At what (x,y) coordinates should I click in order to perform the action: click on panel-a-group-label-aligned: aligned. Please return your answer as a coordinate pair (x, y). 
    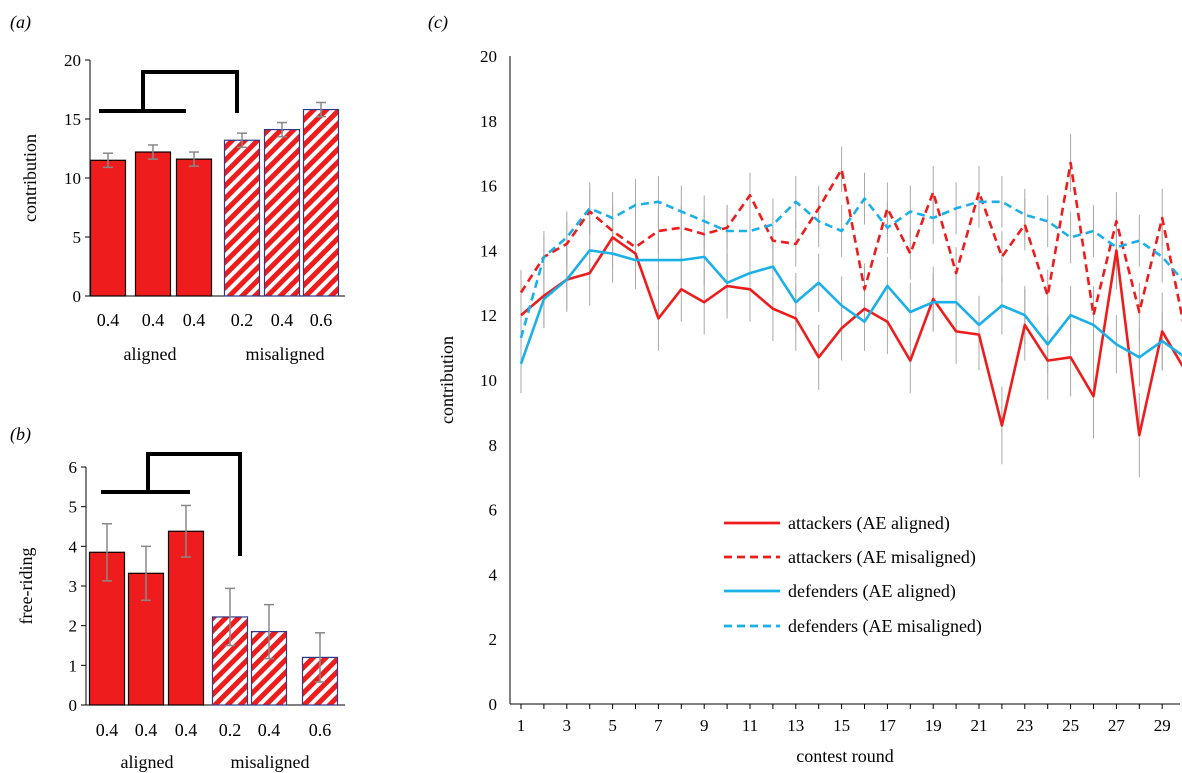
    Looking at the image, I should click on (150, 354).